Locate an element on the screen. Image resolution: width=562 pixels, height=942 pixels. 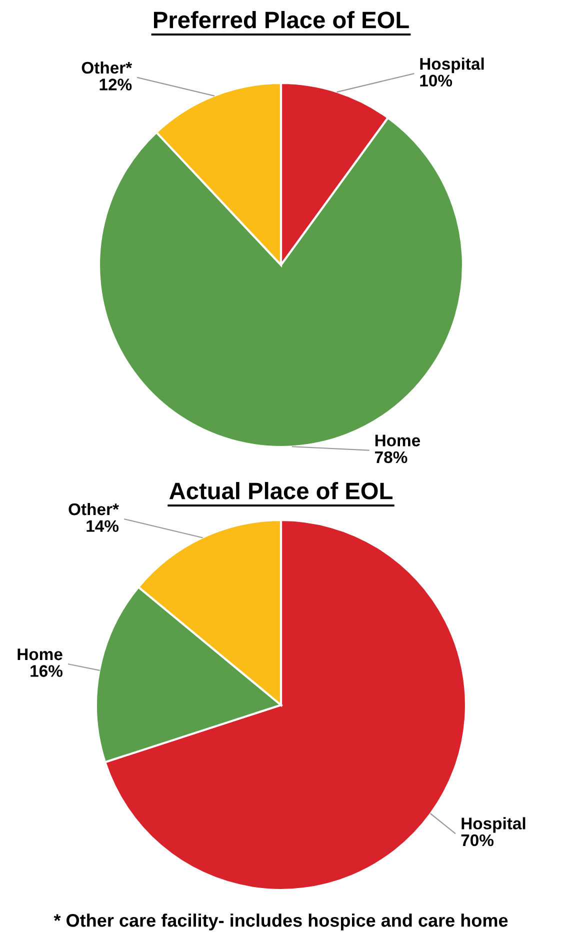
text: * Other care facility- includes hospice and care home is located at coordinates (281, 922).